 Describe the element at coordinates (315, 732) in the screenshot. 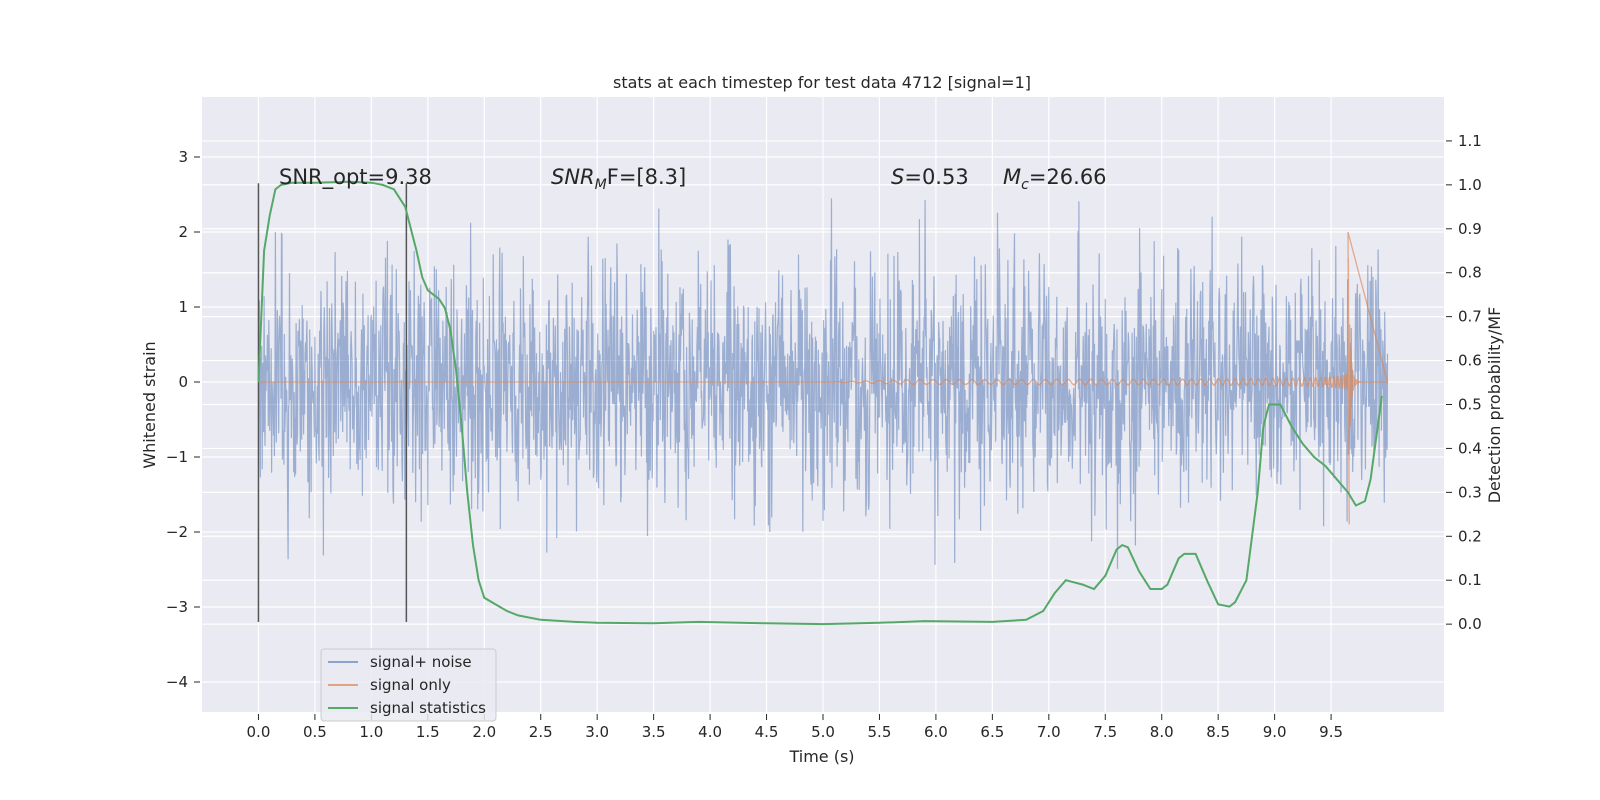

I see `x-tick-label: 0.5` at that location.